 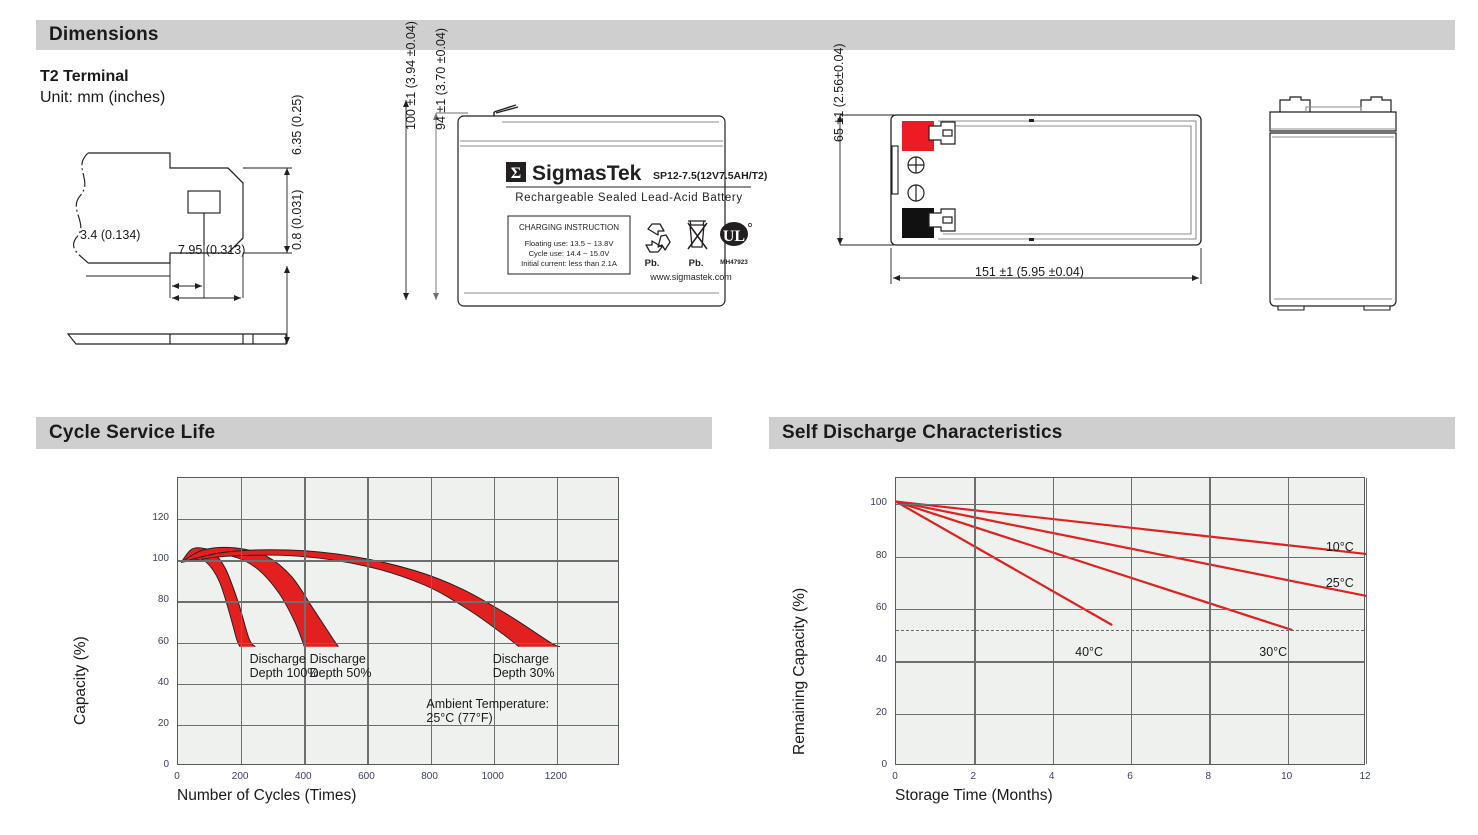 I want to click on section-title-cycle-service-life: Cycle Service Life, so click(x=132, y=432).